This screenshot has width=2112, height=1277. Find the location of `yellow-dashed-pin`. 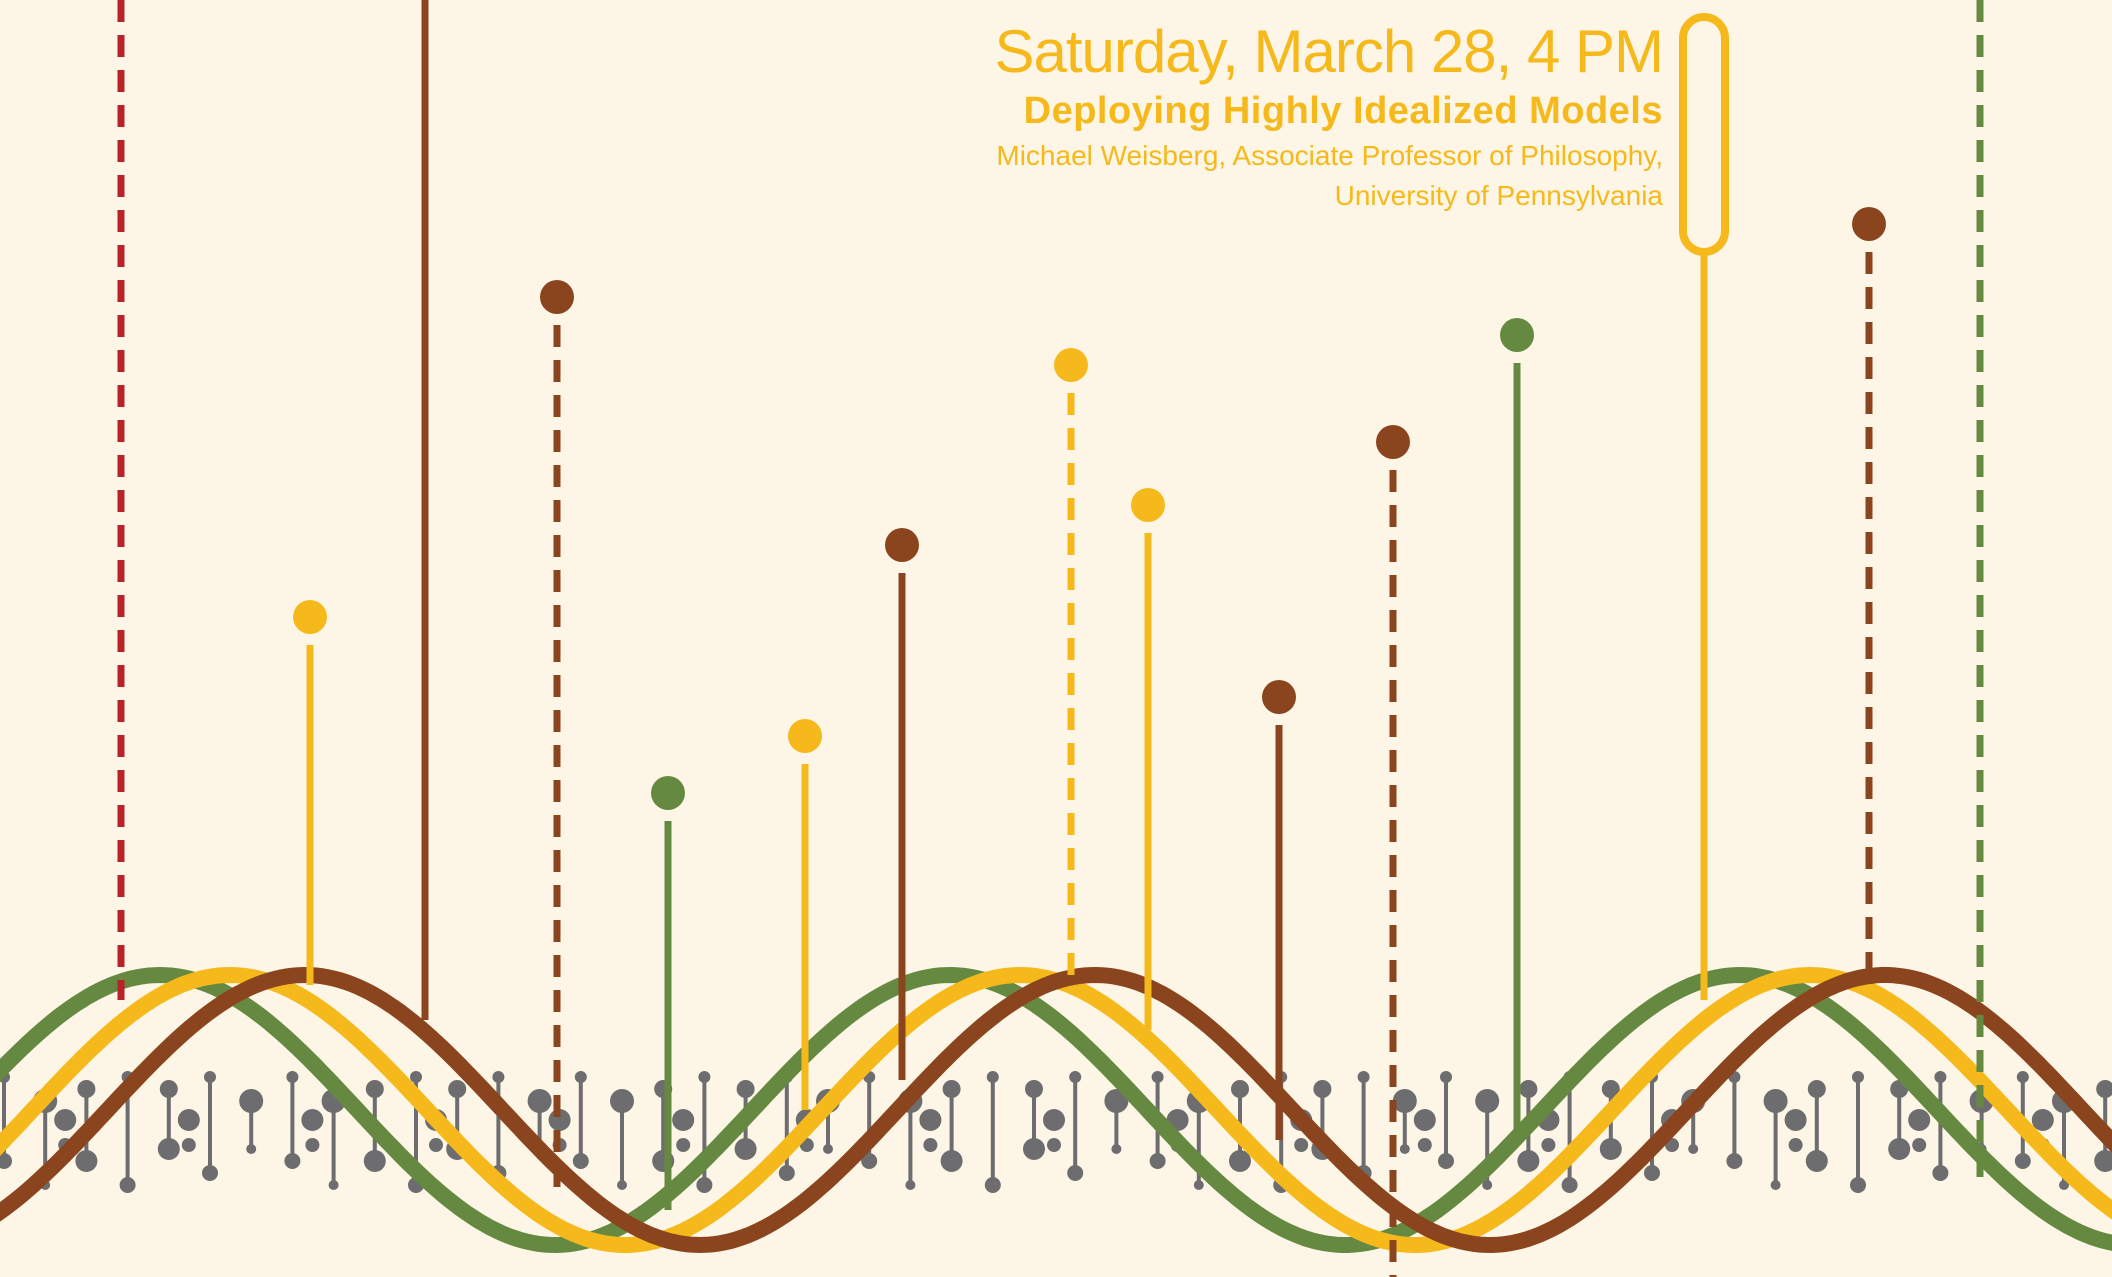

yellow-dashed-pin is located at coordinates (1071, 666).